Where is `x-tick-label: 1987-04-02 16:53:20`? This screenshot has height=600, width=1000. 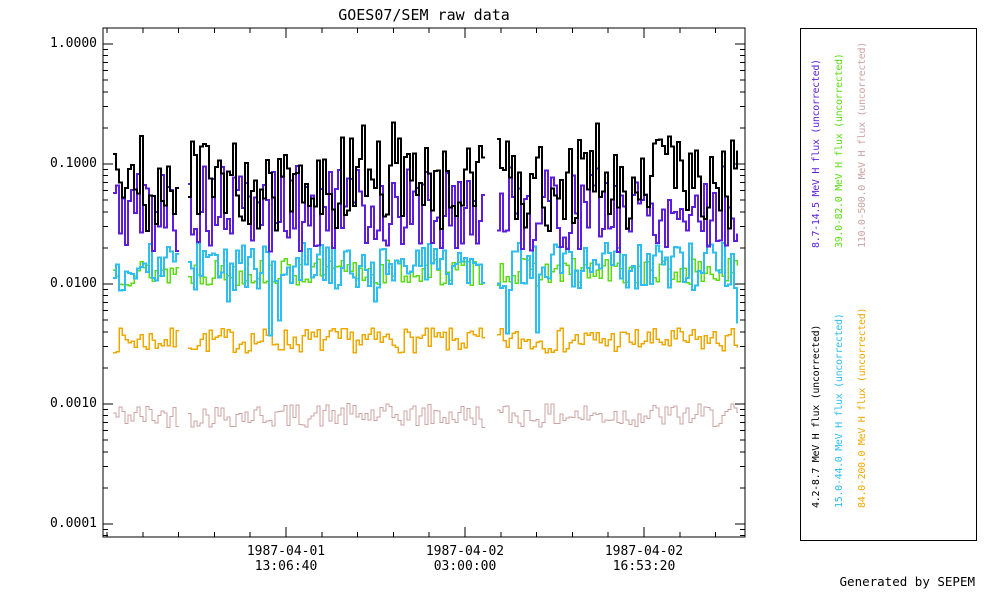 x-tick-label: 1987-04-02 16:53:20 is located at coordinates (644, 559).